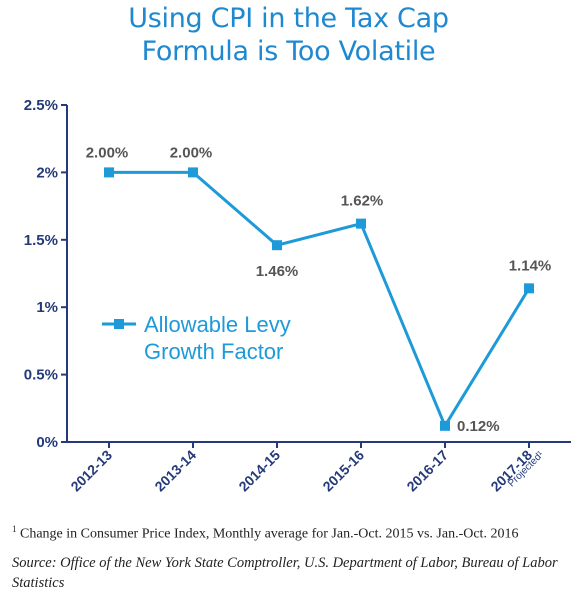 Image resolution: width=577 pixels, height=598 pixels. I want to click on y-tick-label: 1.5%, so click(41, 240).